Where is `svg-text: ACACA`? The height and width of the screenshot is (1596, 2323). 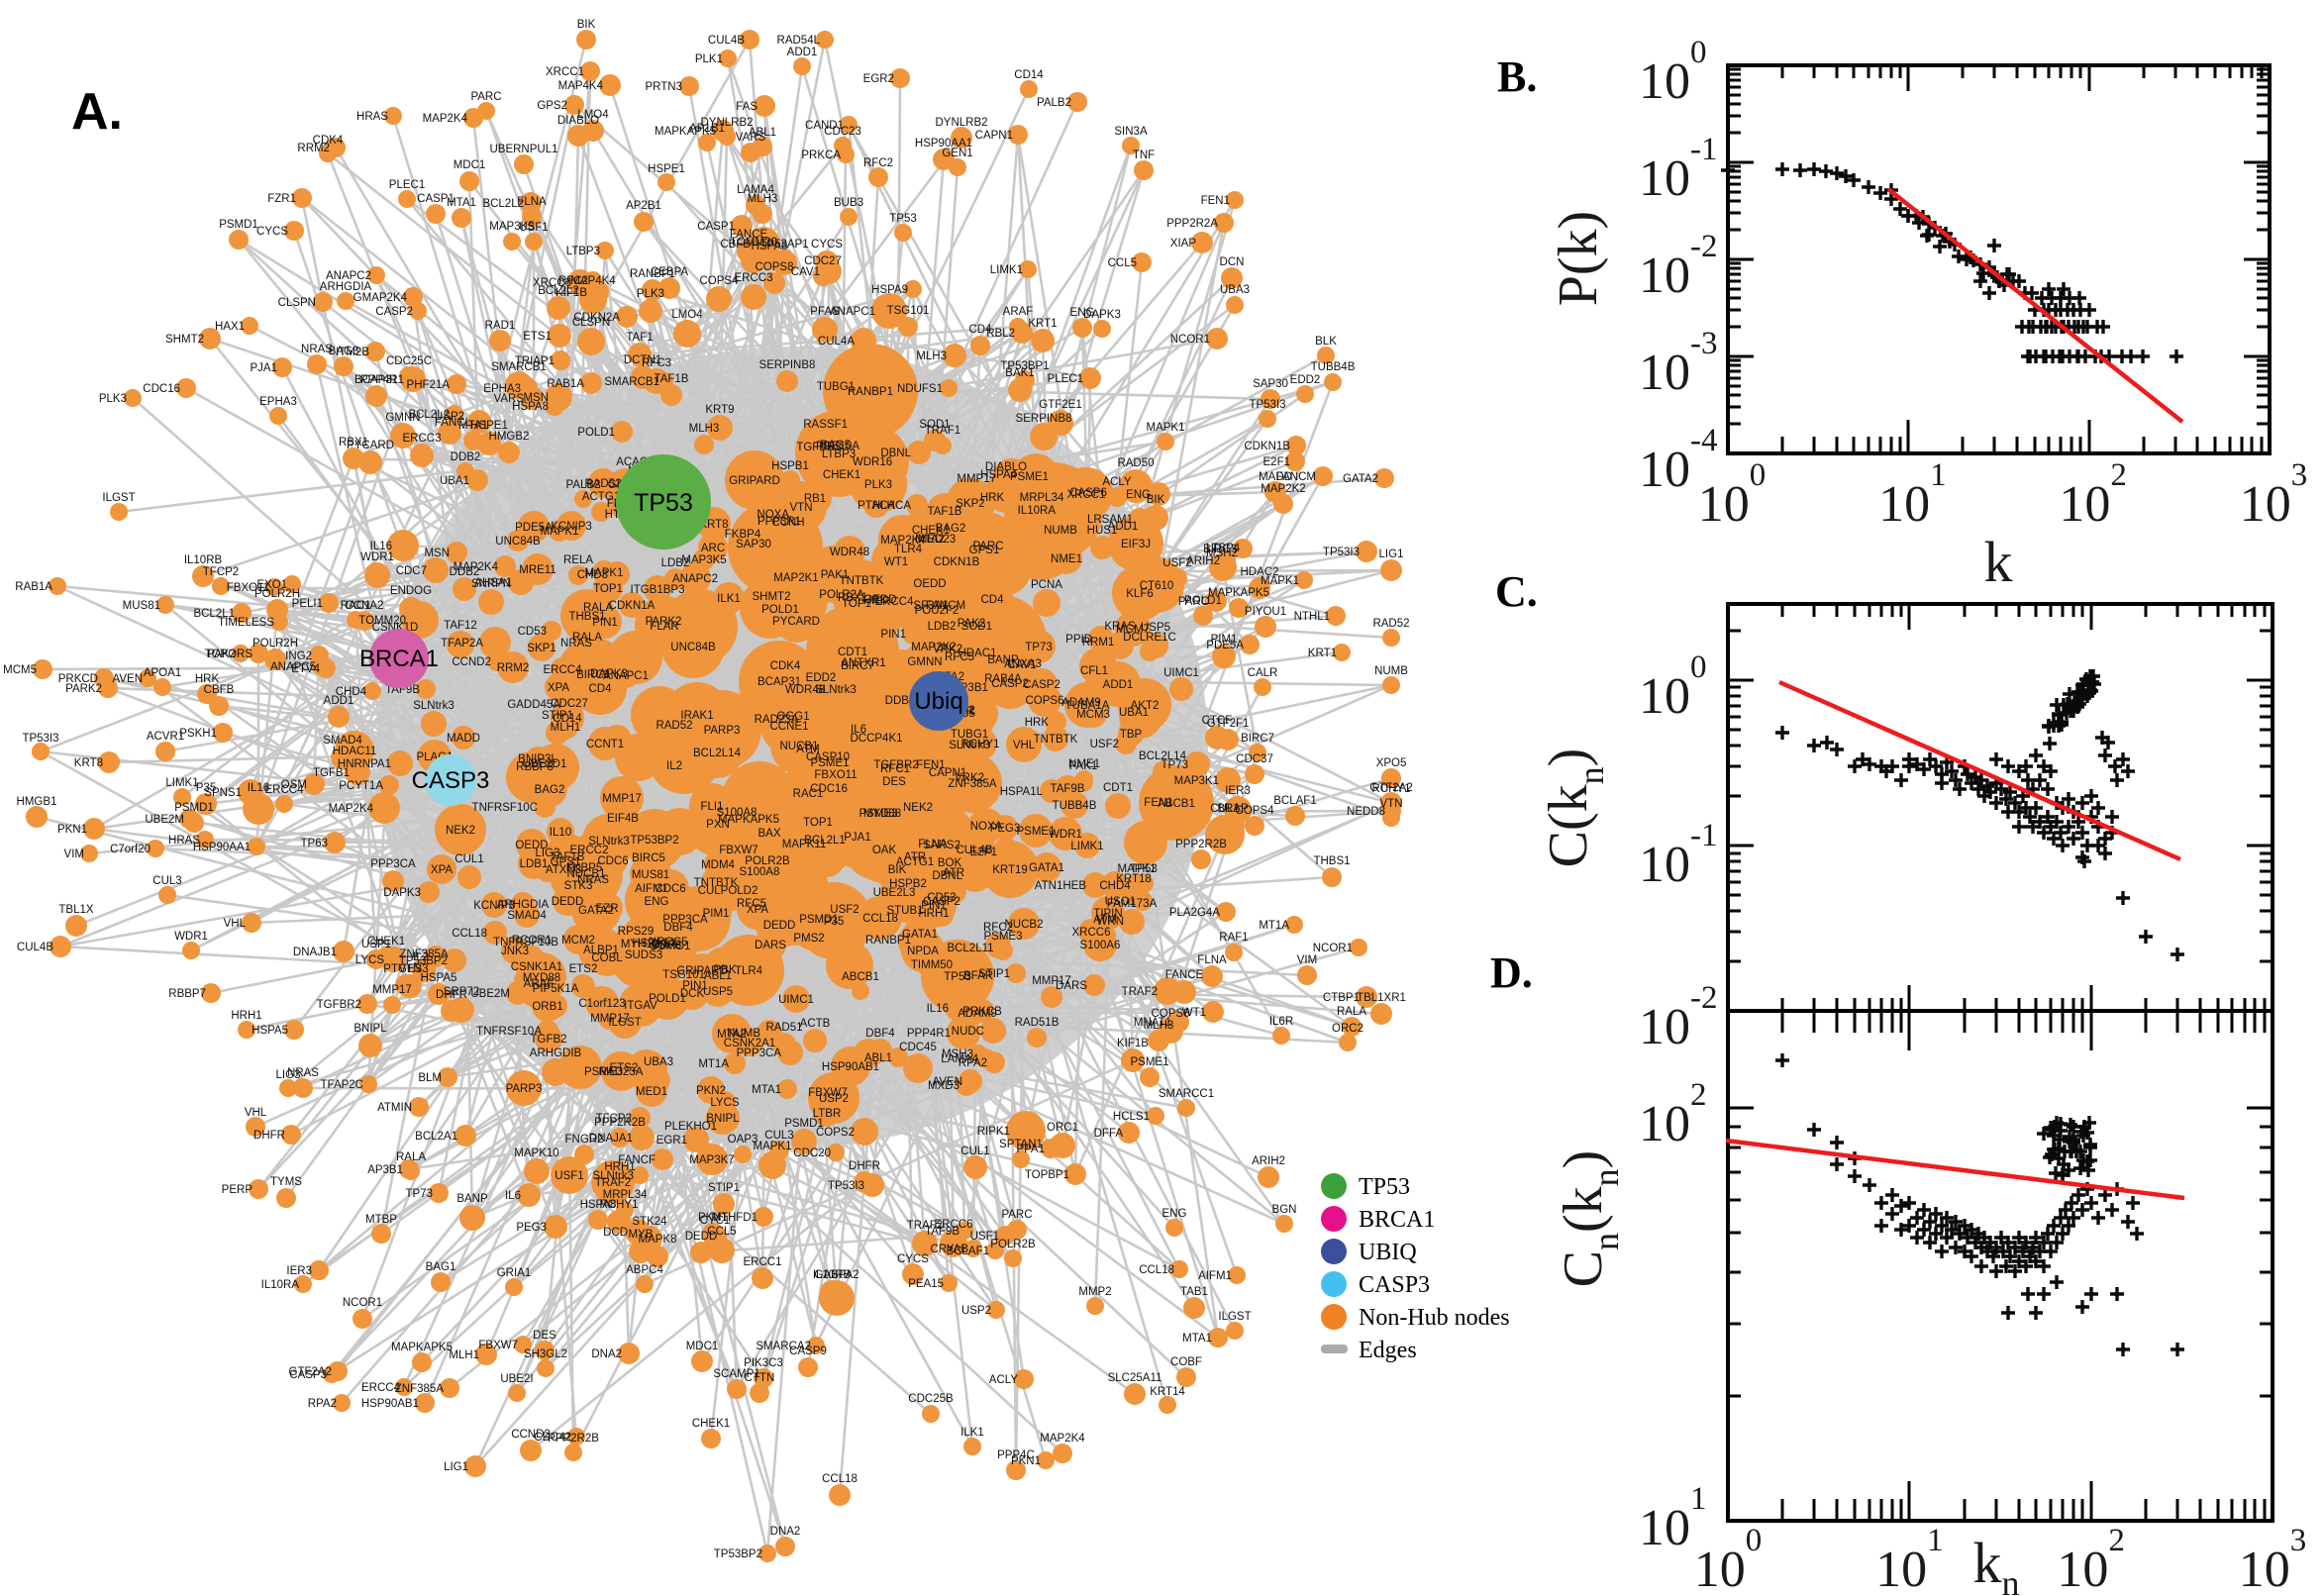
svg-text: ACACA is located at coordinates (891, 506).